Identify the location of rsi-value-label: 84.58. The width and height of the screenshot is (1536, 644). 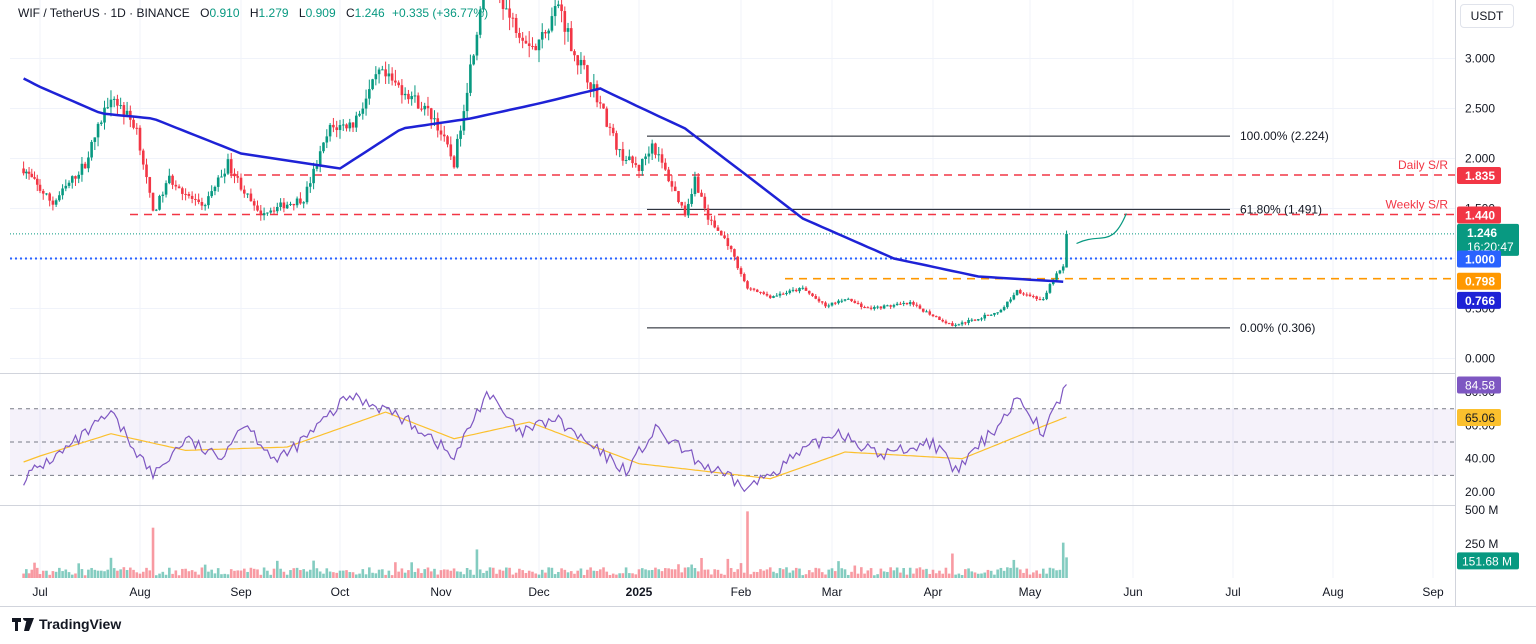
(1480, 385).